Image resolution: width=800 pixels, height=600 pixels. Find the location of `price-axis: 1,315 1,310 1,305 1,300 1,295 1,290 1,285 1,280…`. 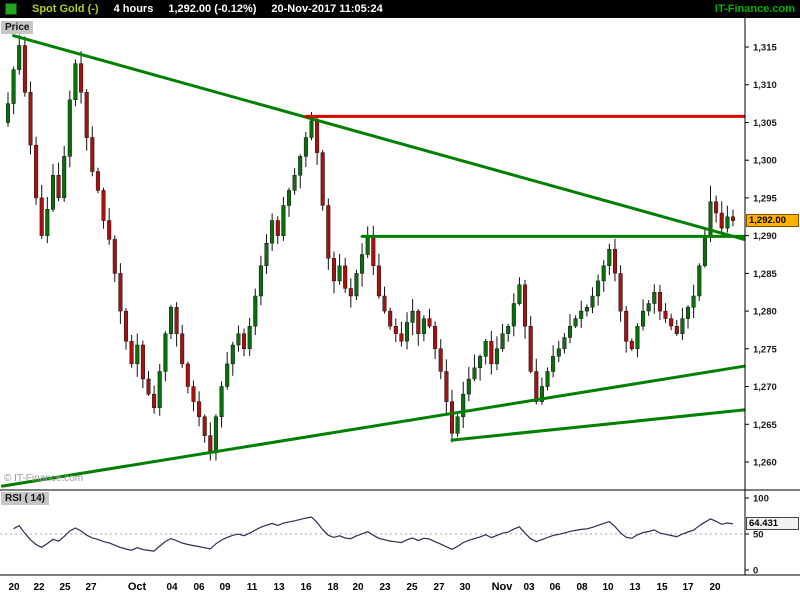

price-axis: 1,315 1,310 1,305 1,300 1,295 1,290 1,285 1,280… is located at coordinates (761, 256).